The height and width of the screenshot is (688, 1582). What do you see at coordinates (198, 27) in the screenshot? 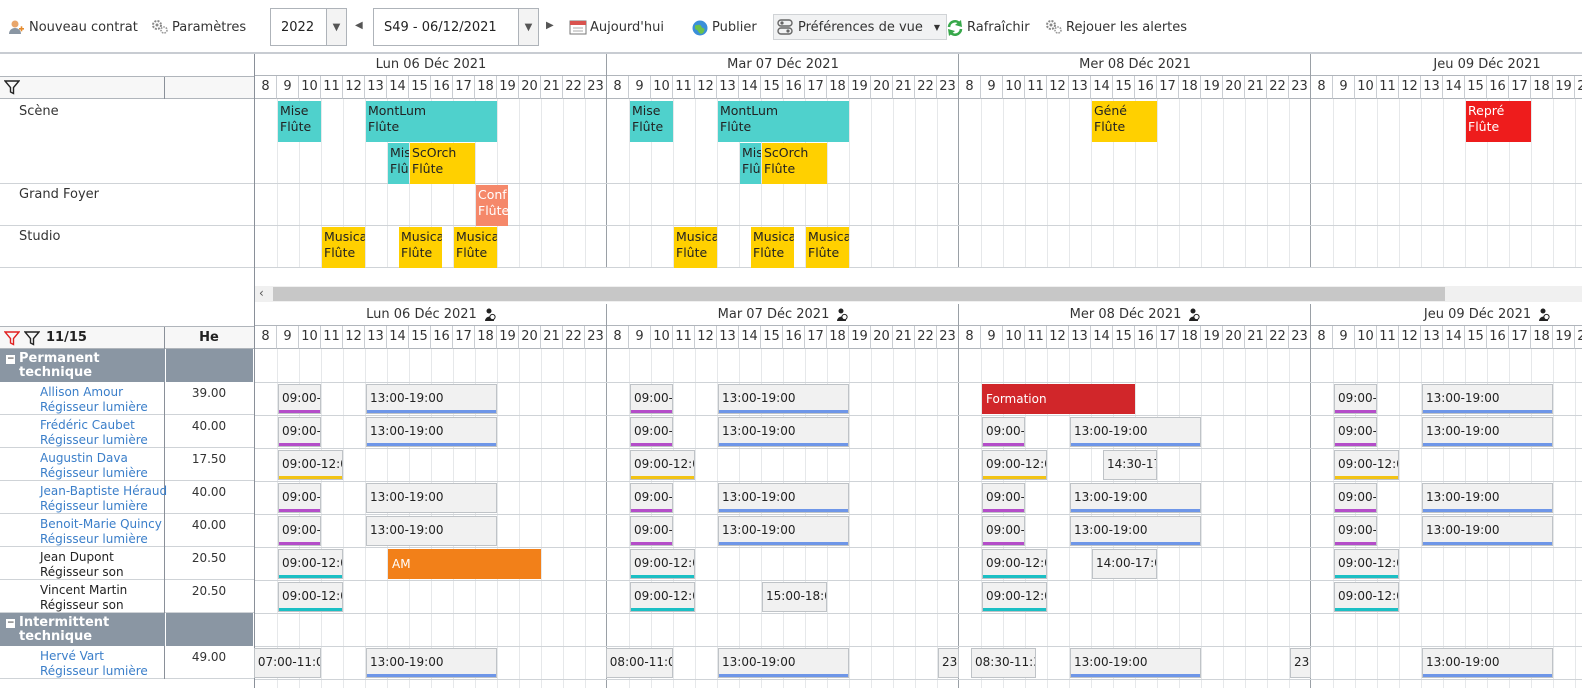
I see `settings-button: Paramètres` at bounding box center [198, 27].